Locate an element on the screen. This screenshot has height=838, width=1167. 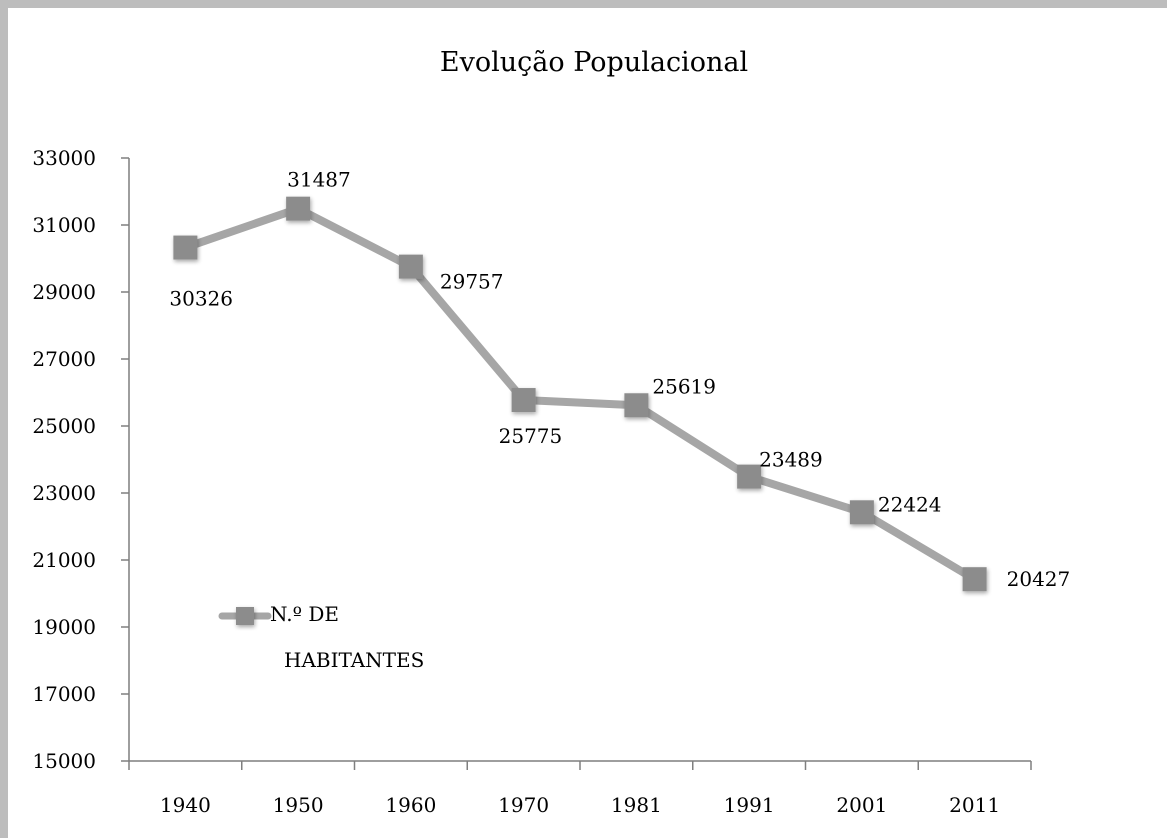
y-tick-label: 29000 is located at coordinates (64, 292).